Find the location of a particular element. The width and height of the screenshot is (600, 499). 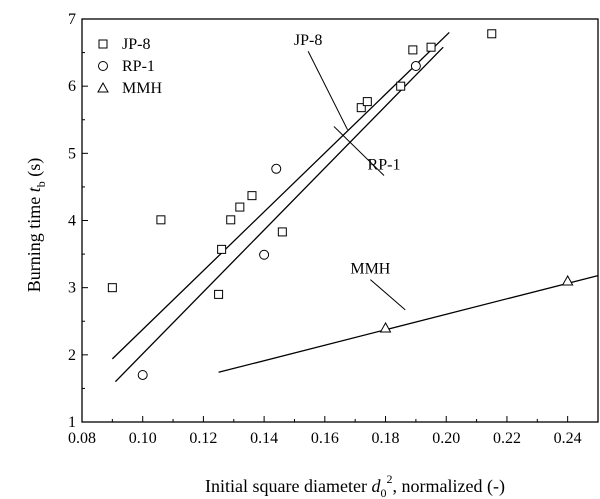

annotation-label-mmh: MMH is located at coordinates (370, 269).